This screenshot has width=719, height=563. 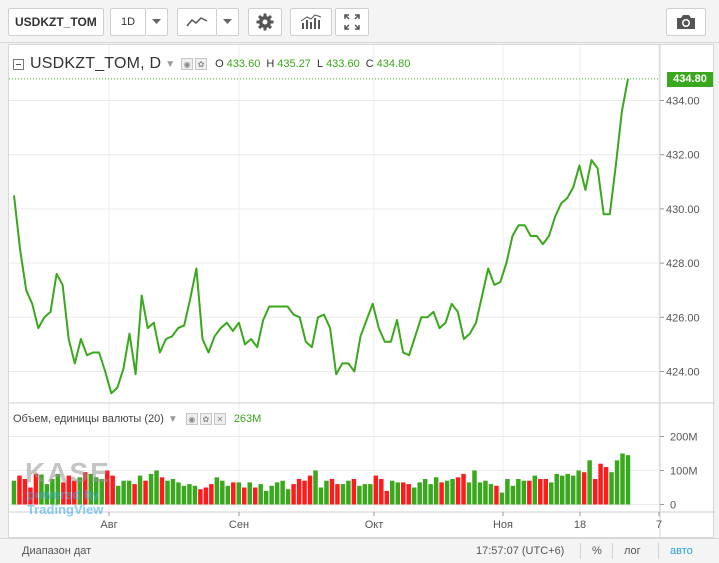 What do you see at coordinates (57, 551) in the screenshot?
I see `date-range-button: Диапазон дат` at bounding box center [57, 551].